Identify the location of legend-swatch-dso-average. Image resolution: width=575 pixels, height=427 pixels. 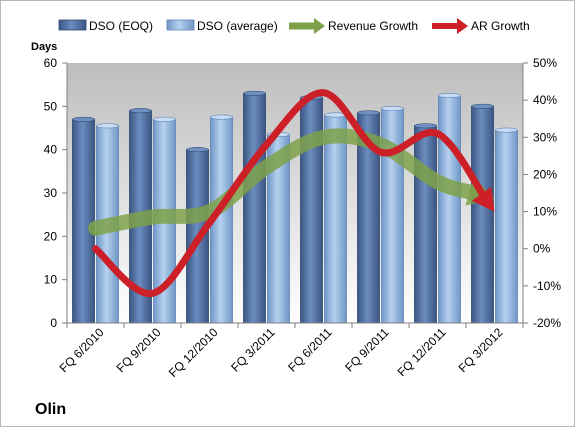
(180, 25).